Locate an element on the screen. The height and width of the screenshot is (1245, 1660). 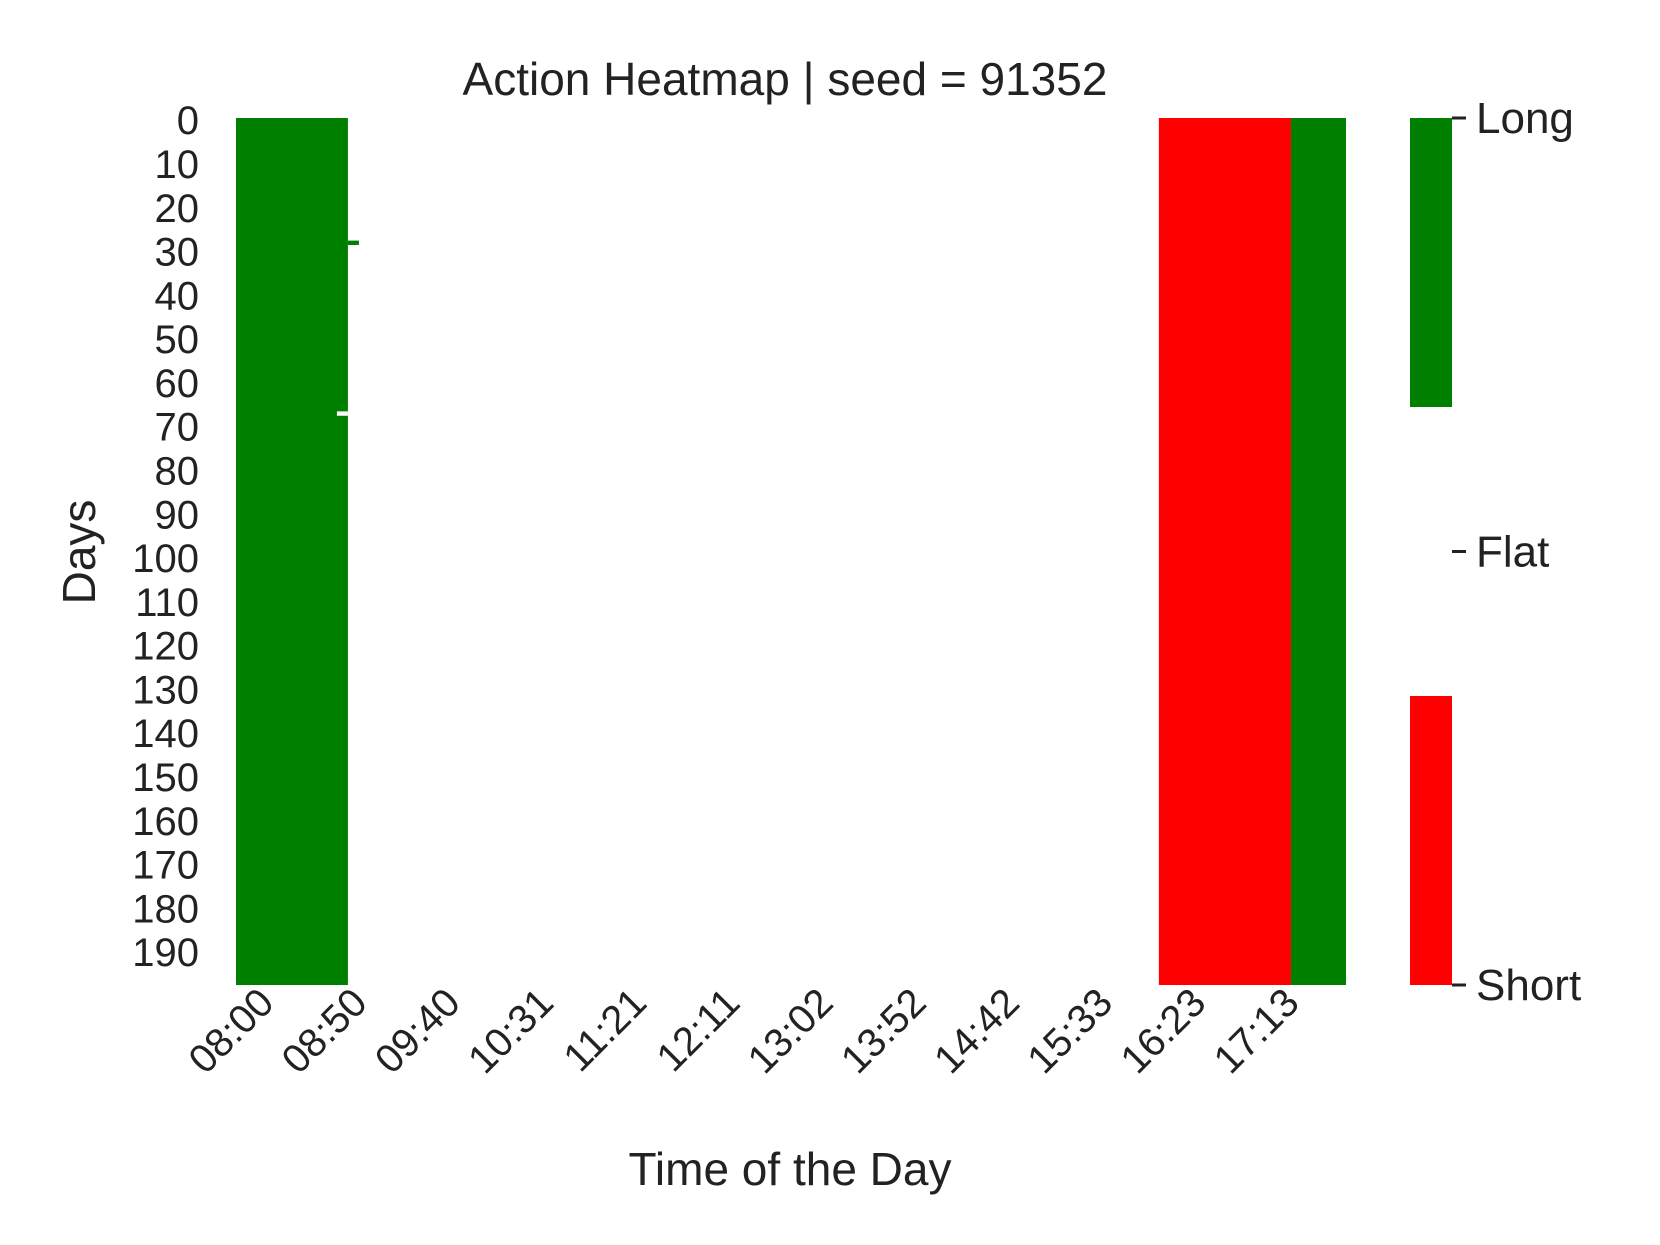
y-tick-label-170: 170 is located at coordinates (165, 866).